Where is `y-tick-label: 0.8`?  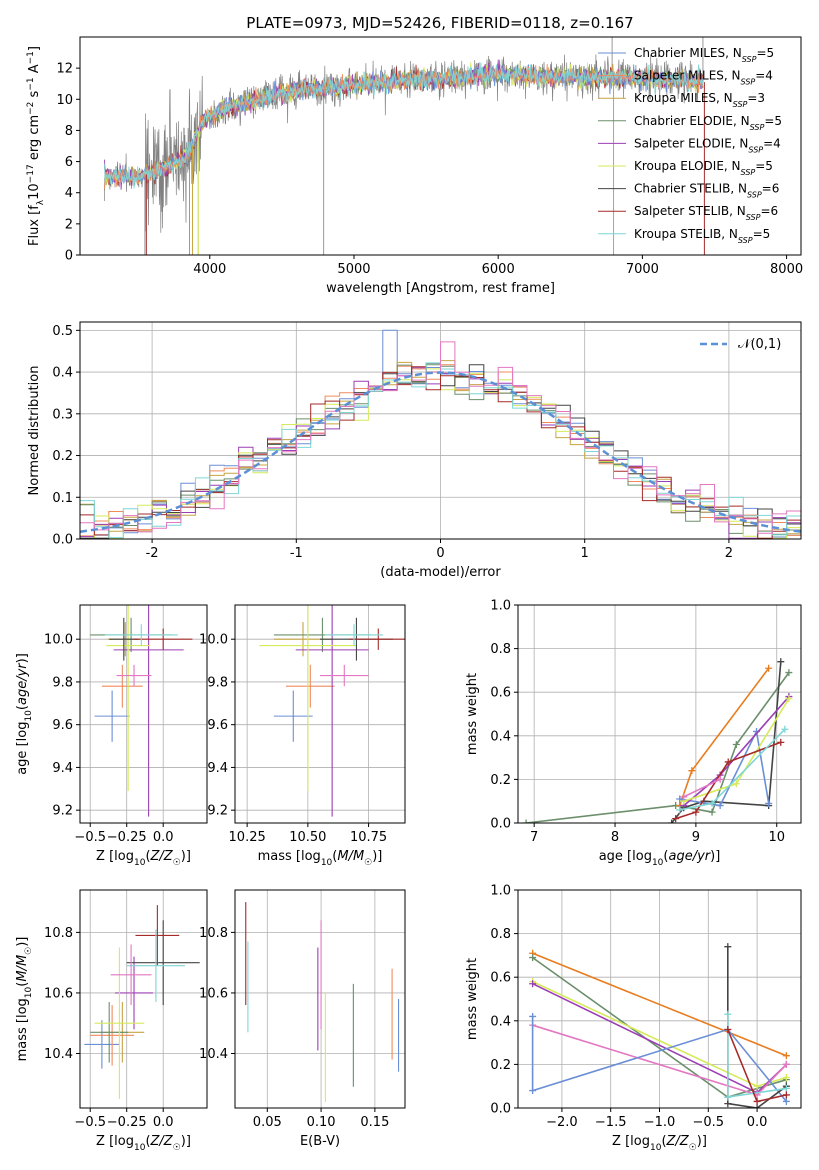
y-tick-label: 0.8 is located at coordinates (500, 934).